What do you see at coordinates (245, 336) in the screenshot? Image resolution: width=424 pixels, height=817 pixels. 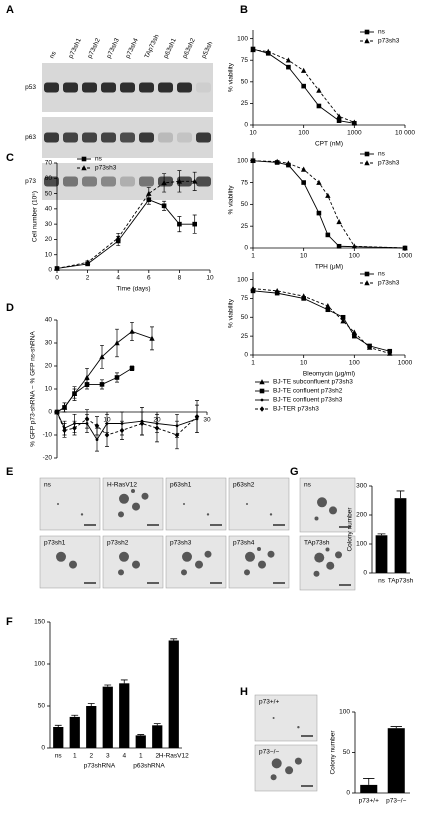 I see `y-tick-label: 25` at bounding box center [245, 336].